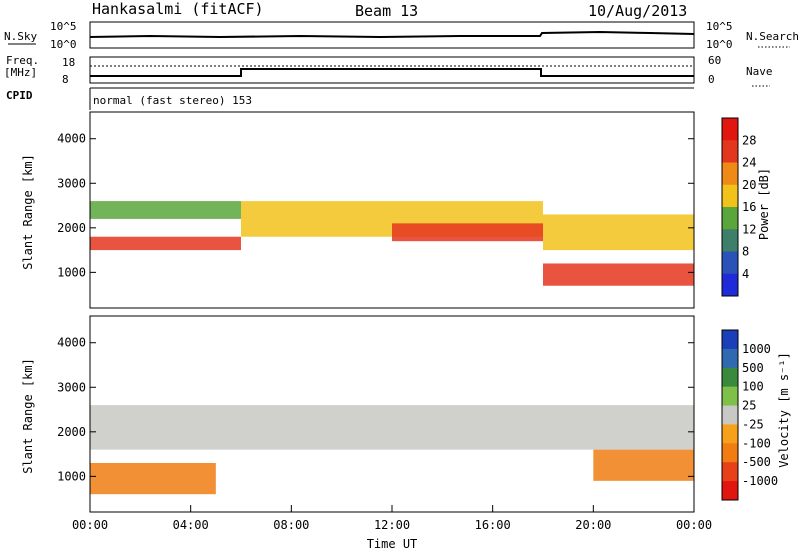 This screenshot has height=554, width=800. I want to click on power-colorbar-tick-6: 28, so click(749, 140).